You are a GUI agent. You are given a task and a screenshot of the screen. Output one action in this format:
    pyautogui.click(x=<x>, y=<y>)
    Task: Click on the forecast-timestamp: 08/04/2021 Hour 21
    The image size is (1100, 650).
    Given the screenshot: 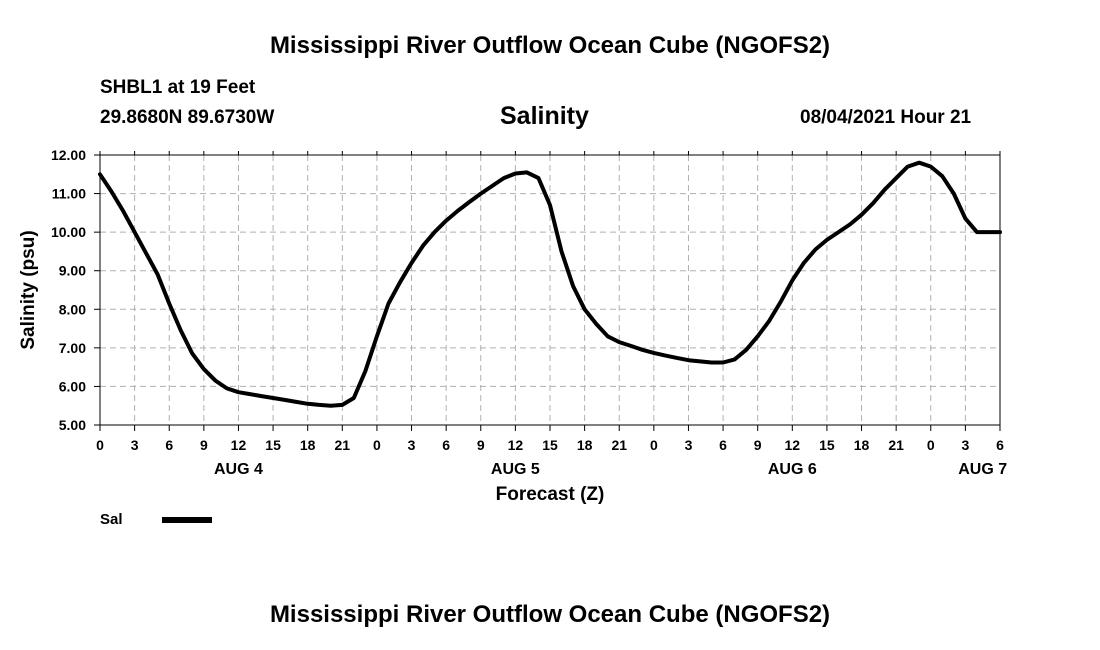 What is the action you would take?
    pyautogui.click(x=886, y=117)
    